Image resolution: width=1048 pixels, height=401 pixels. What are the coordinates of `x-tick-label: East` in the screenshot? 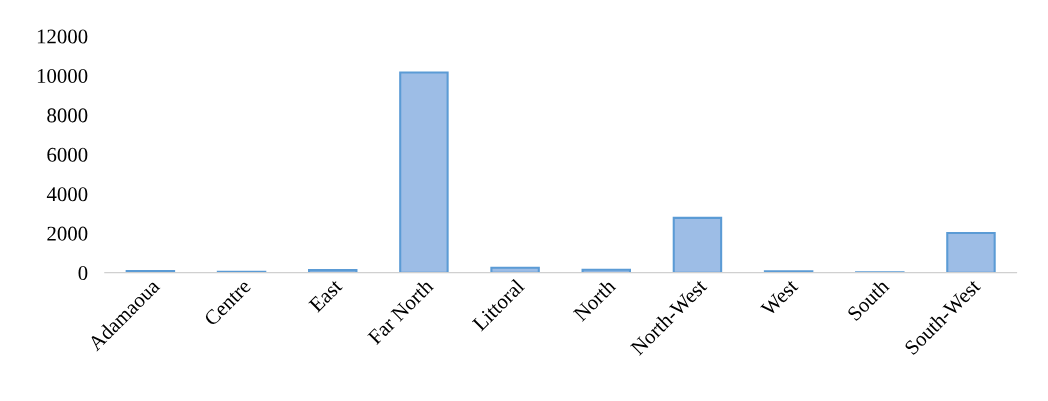 It's located at (326, 295).